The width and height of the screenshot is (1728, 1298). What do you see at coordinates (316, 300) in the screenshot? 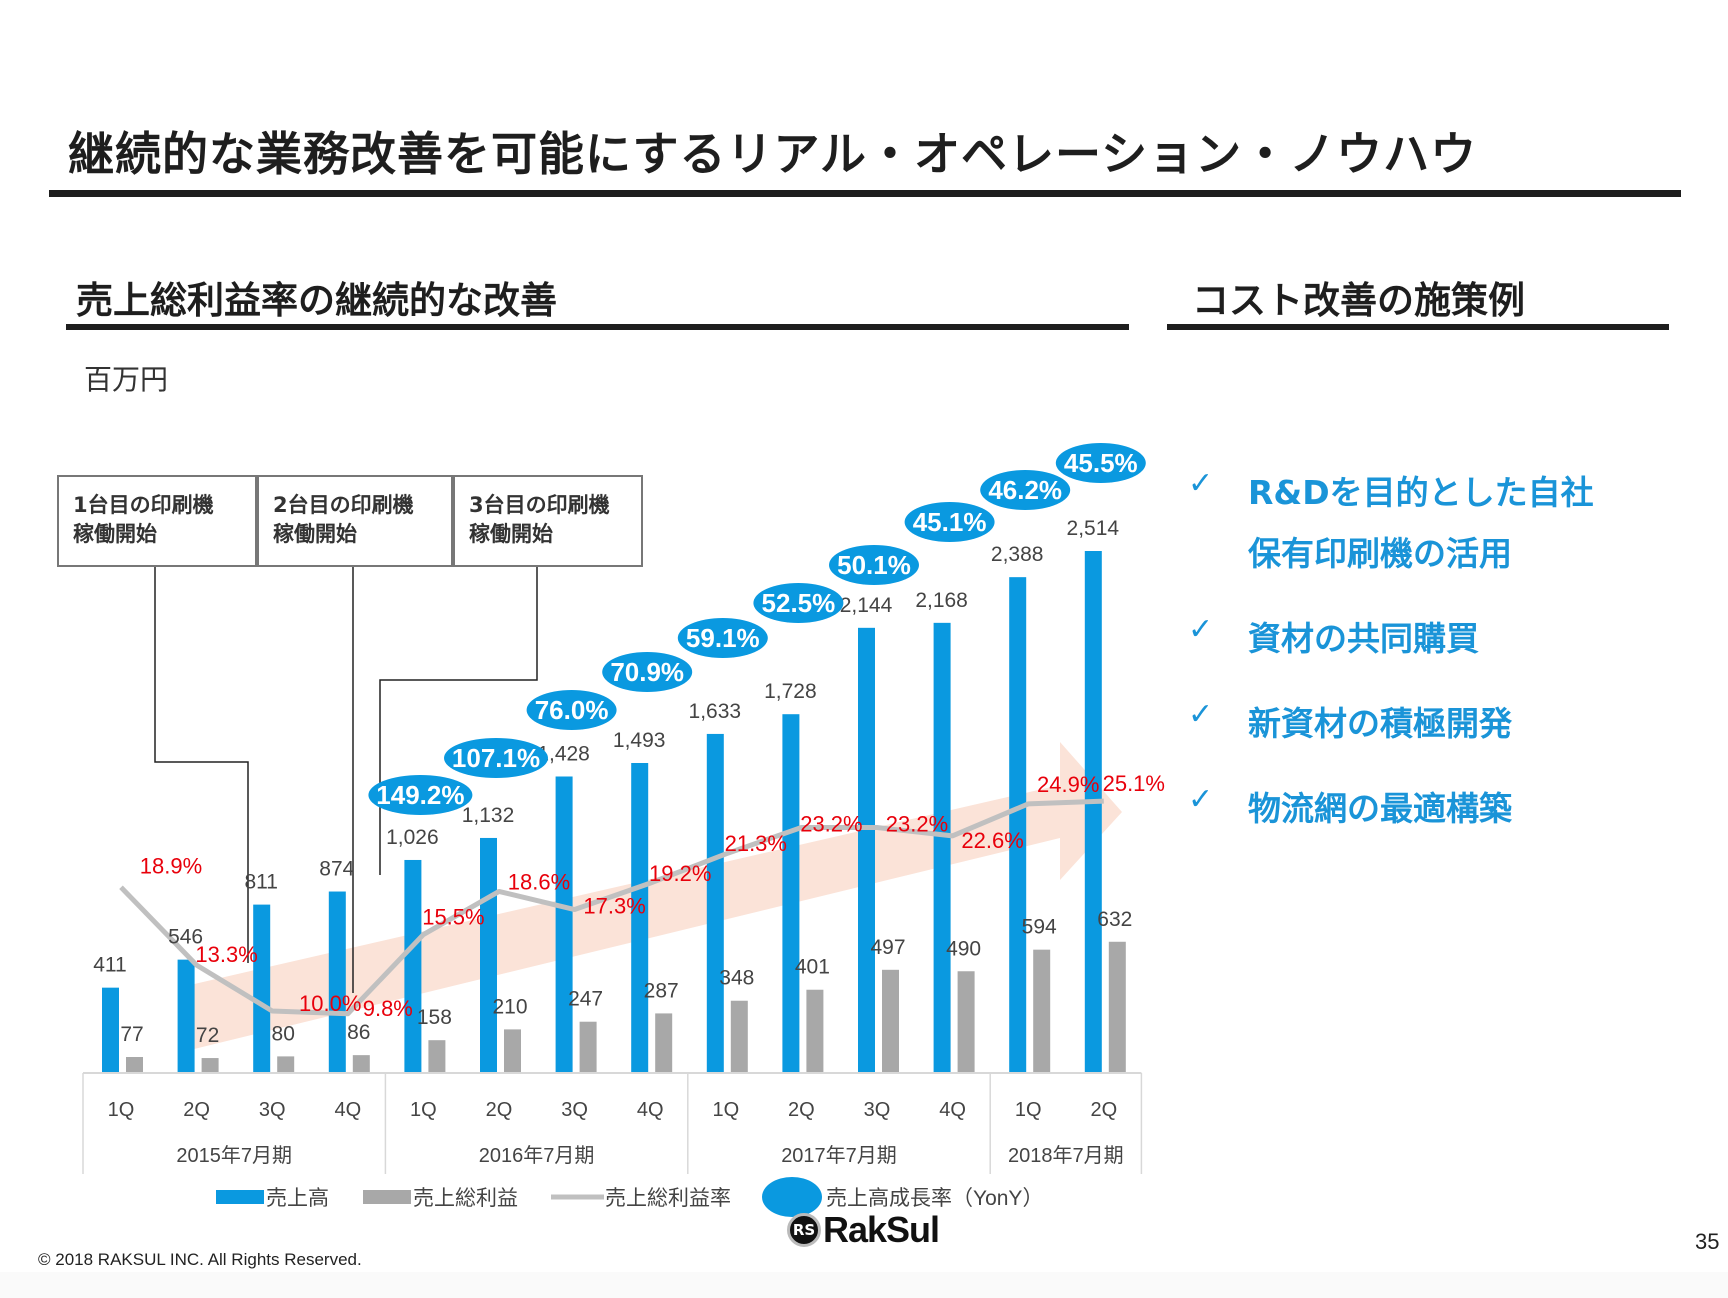
I see `chart-heading: 売上総利益率の継続的な改善` at bounding box center [316, 300].